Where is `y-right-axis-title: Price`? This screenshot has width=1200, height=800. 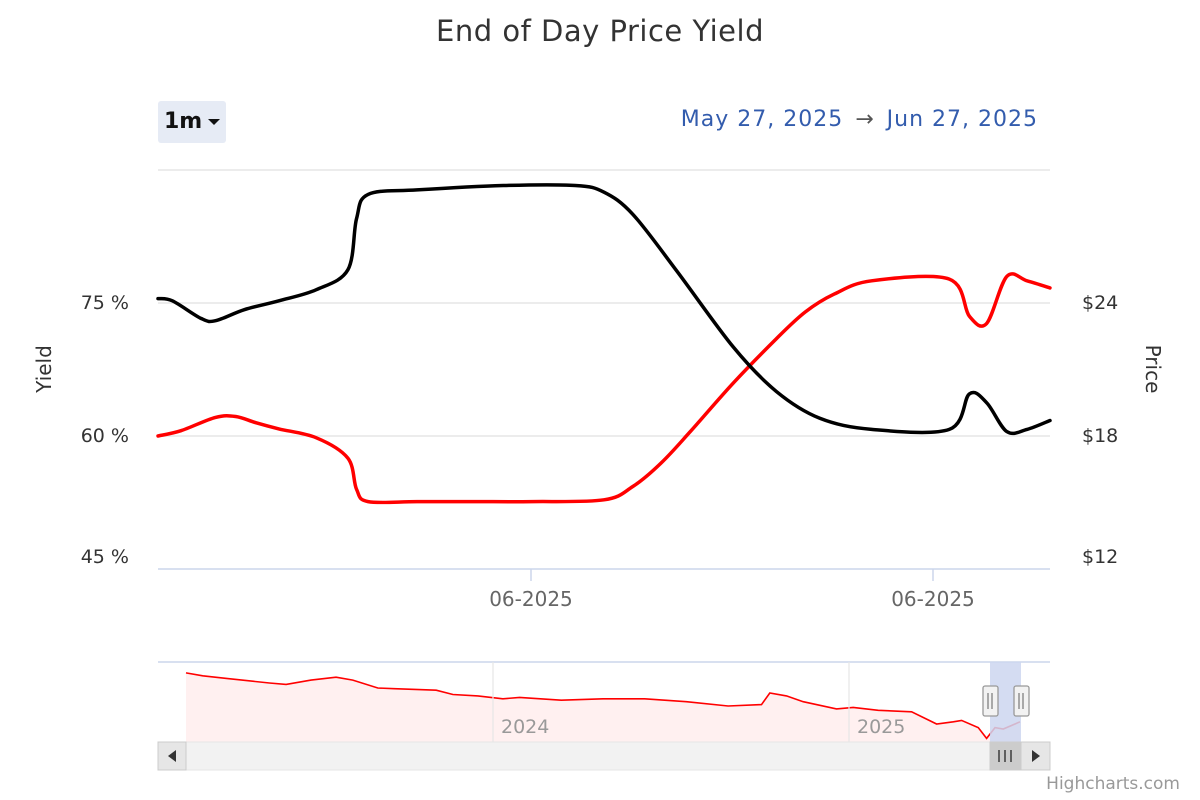
y-right-axis-title: Price is located at coordinates (1153, 369).